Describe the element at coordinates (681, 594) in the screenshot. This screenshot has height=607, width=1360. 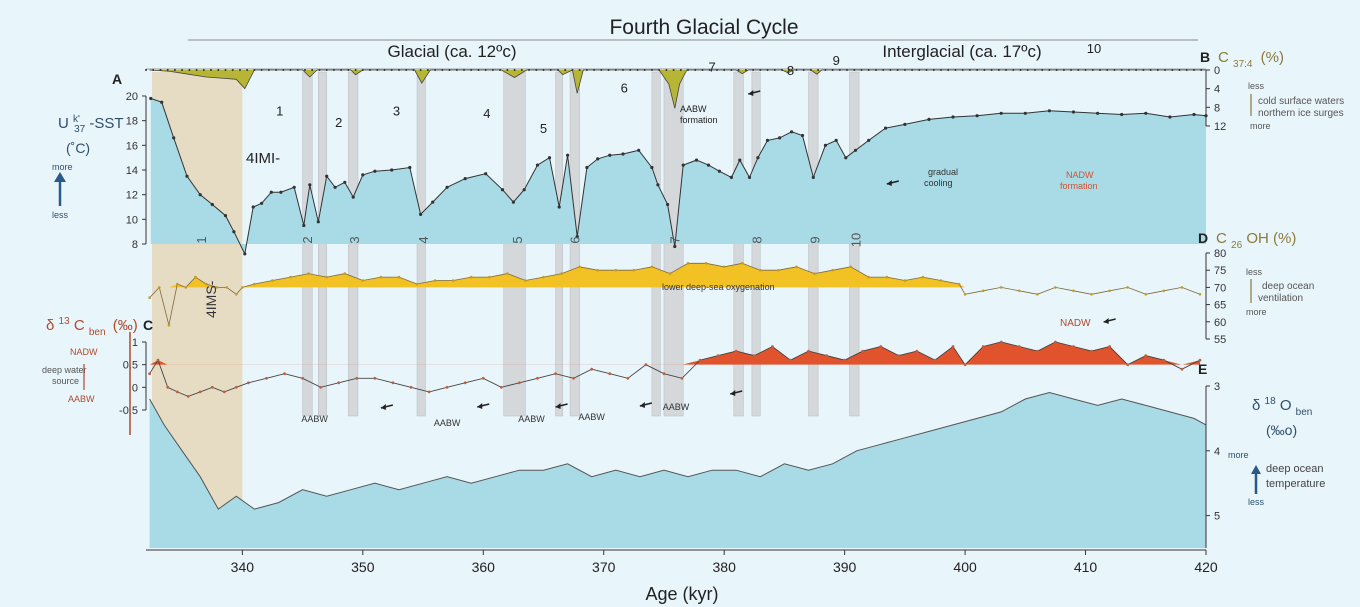
I see `x-axis-label: Age (kyr)` at that location.